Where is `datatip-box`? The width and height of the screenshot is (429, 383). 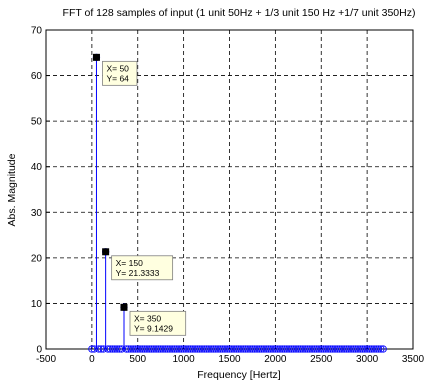 datatip-box is located at coordinates (158, 323).